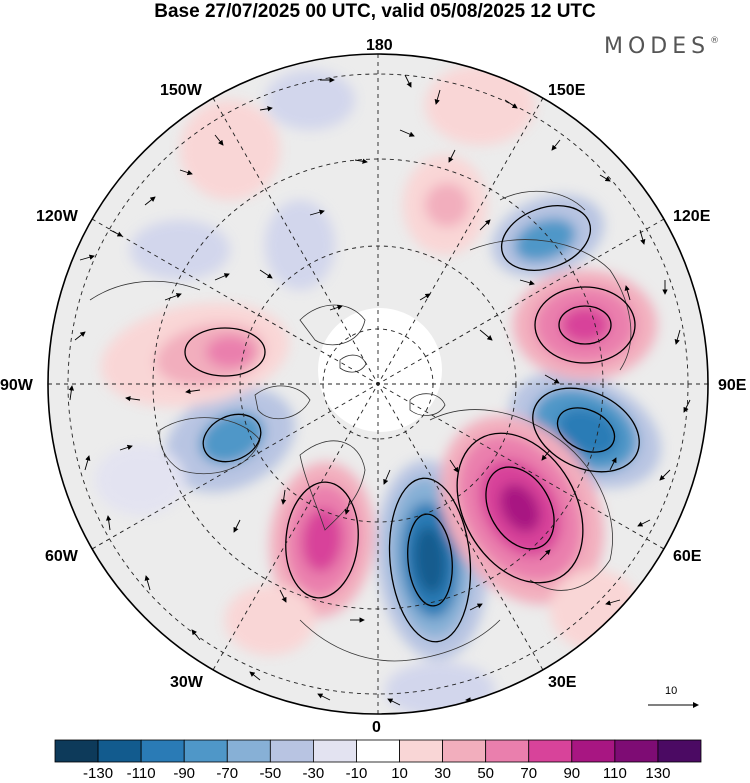 The height and width of the screenshot is (783, 750). What do you see at coordinates (227, 773) in the screenshot?
I see `colorbar-tick-label: -70` at bounding box center [227, 773].